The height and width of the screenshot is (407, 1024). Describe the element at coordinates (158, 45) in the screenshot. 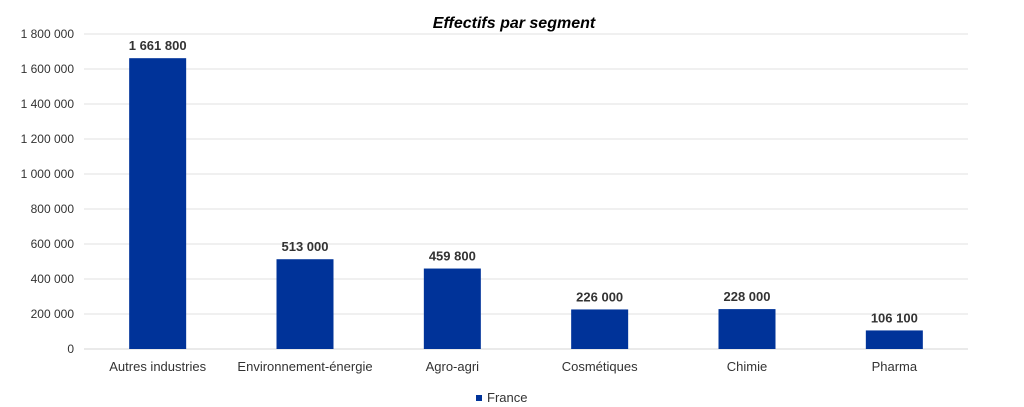

I see `data-label: 1 661 800` at that location.